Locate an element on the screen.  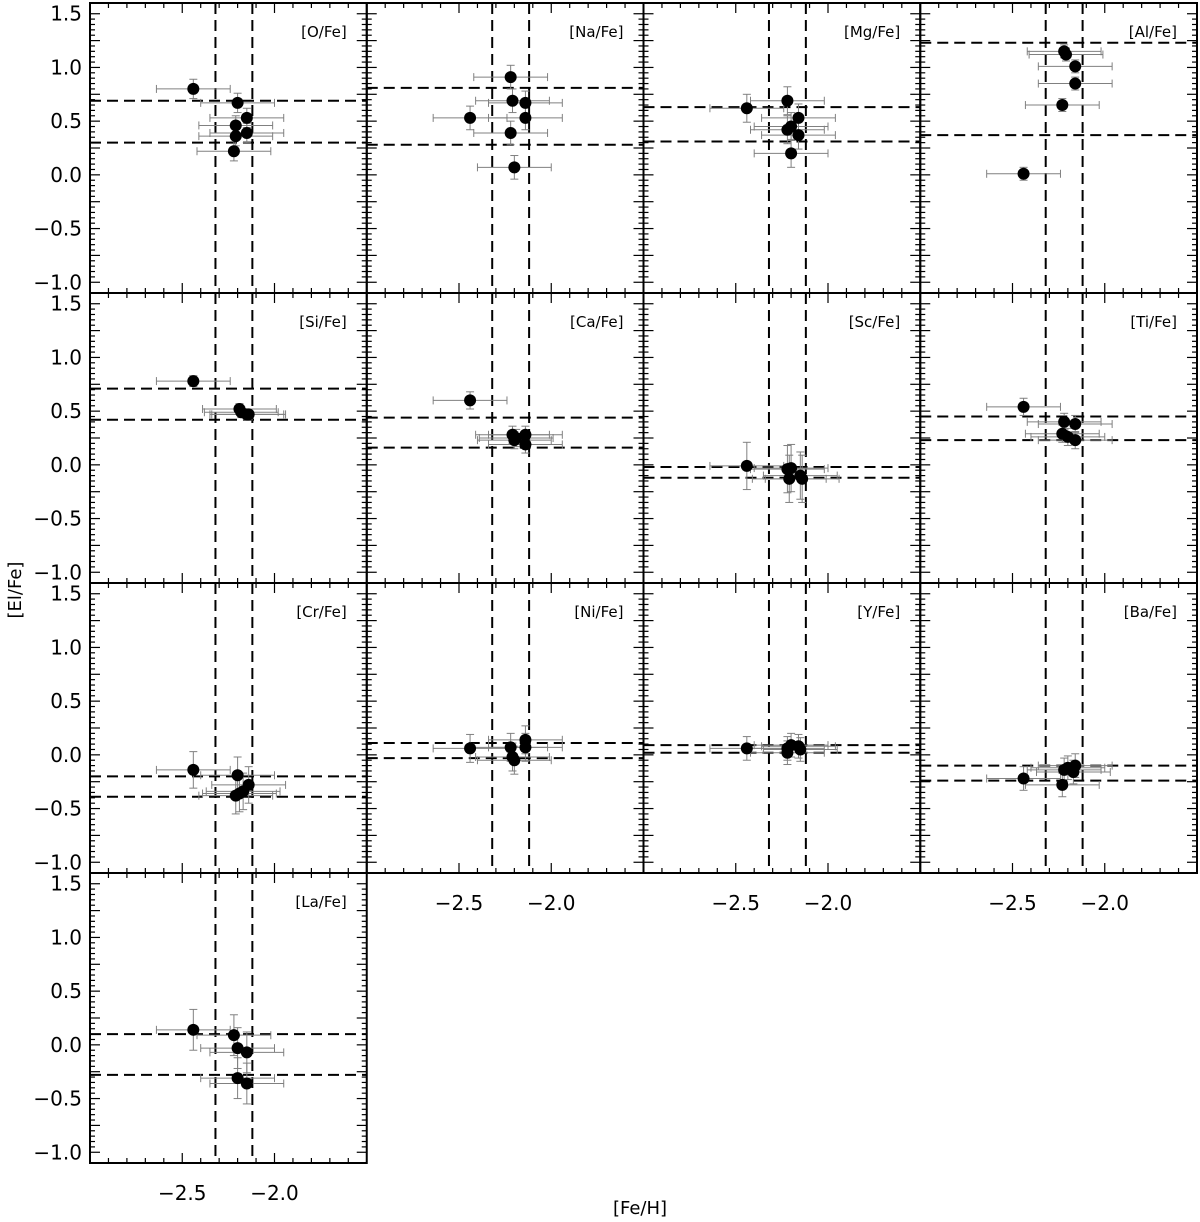
panel-label: [Y/Fe] is located at coordinates (878, 612).